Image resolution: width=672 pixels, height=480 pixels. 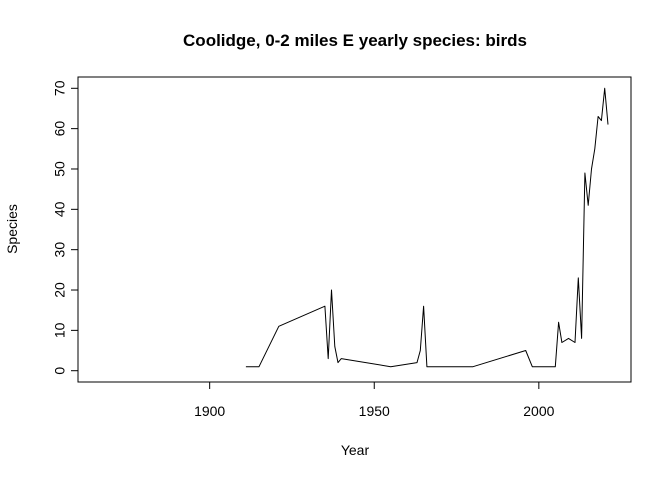 I want to click on y-tick-label: 20, so click(x=60, y=290).